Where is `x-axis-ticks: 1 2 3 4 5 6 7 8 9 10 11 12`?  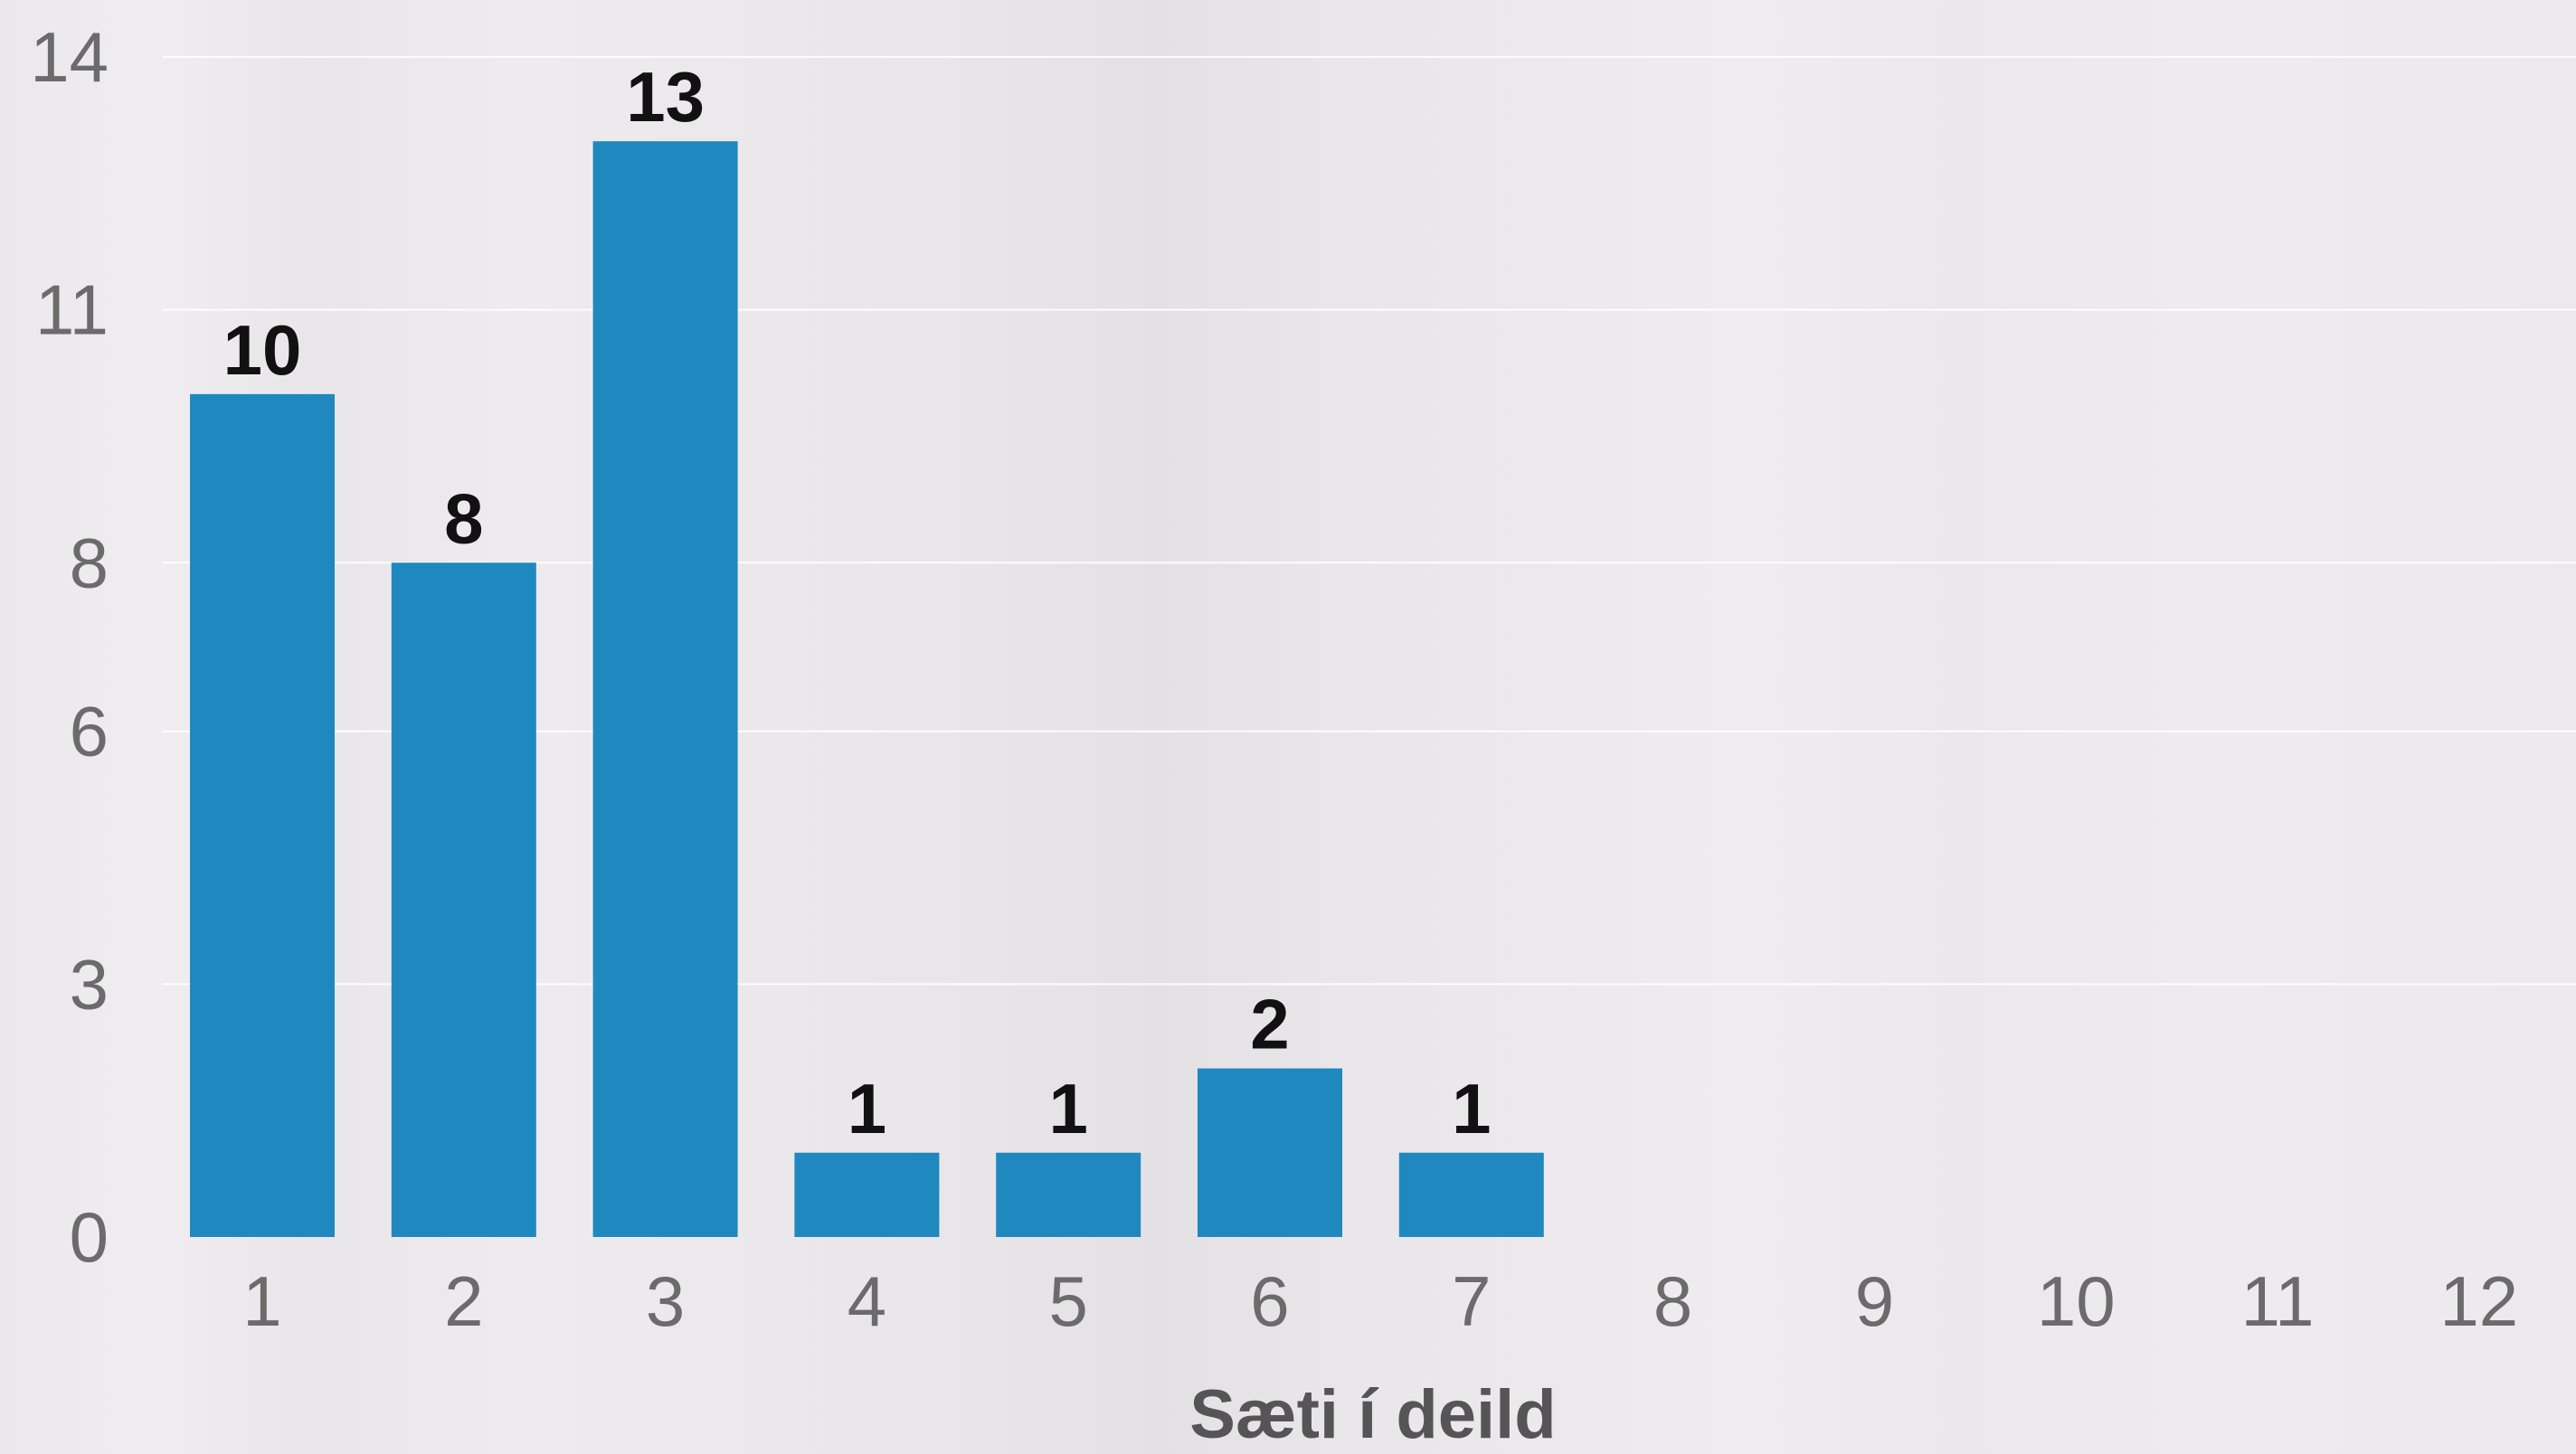
x-axis-ticks: 1 2 3 4 5 6 7 8 9 10 11 12 is located at coordinates (1380, 1301).